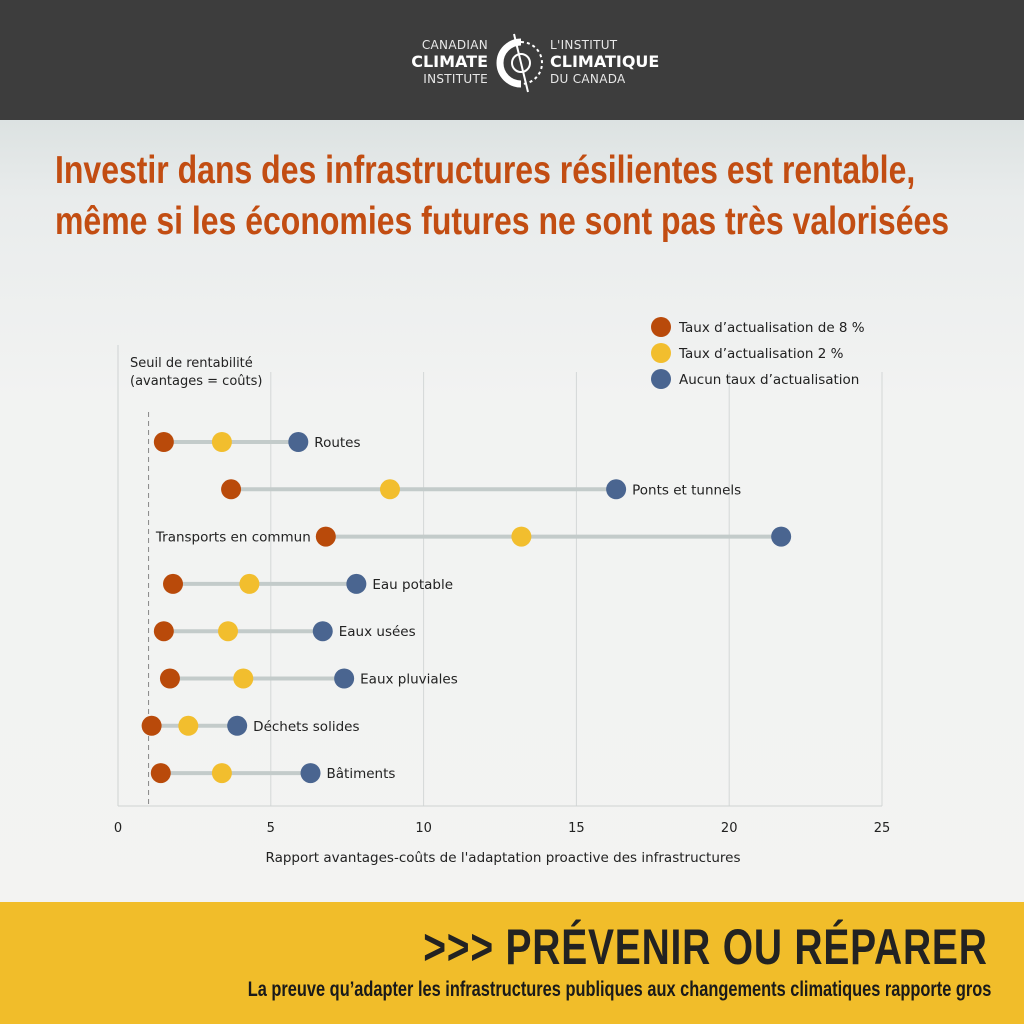 The height and width of the screenshot is (1024, 1024). What do you see at coordinates (233, 538) in the screenshot?
I see `category-label: Transports en commun` at bounding box center [233, 538].